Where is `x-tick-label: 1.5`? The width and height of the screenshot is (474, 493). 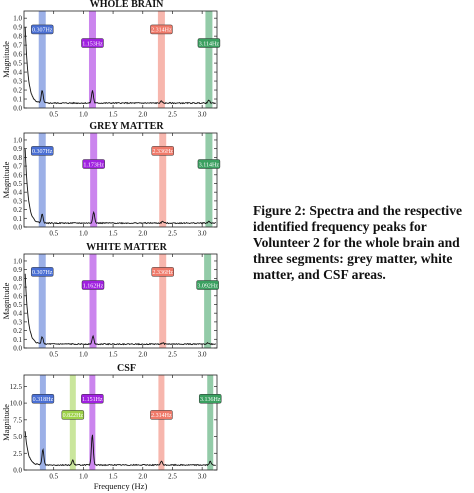
x-tick-label: 1.5 is located at coordinates (113, 115).